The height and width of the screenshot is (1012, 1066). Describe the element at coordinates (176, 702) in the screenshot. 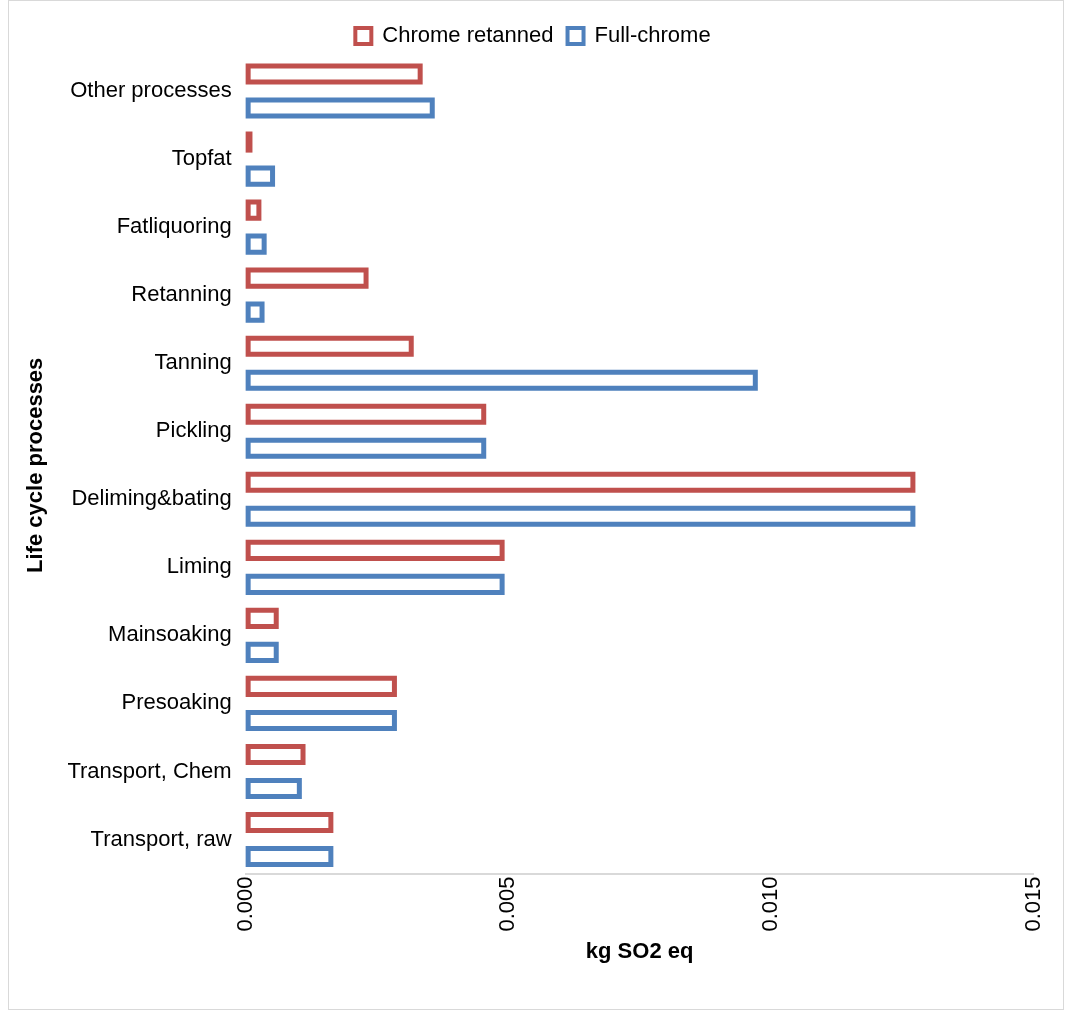

I see `y-tick-label: Presoaking` at that location.